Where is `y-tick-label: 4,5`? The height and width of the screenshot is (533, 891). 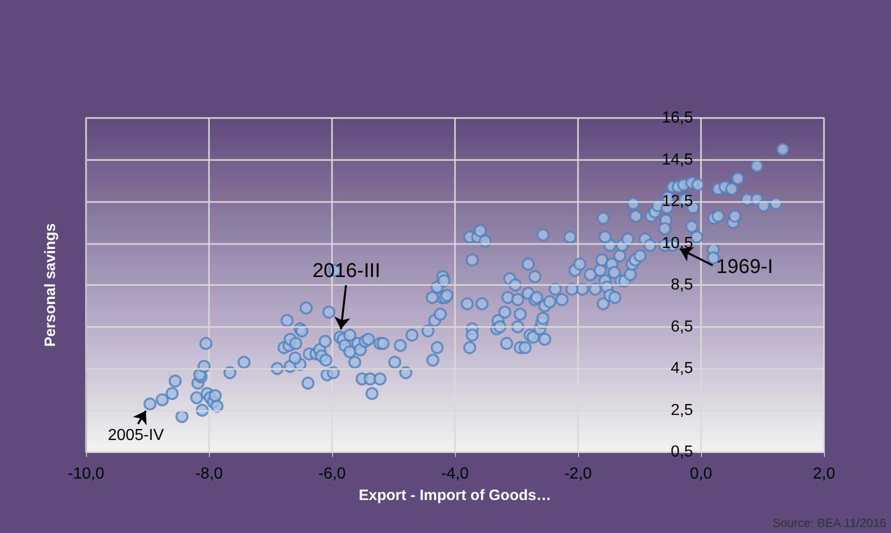 y-tick-label: 4,5 is located at coordinates (682, 368).